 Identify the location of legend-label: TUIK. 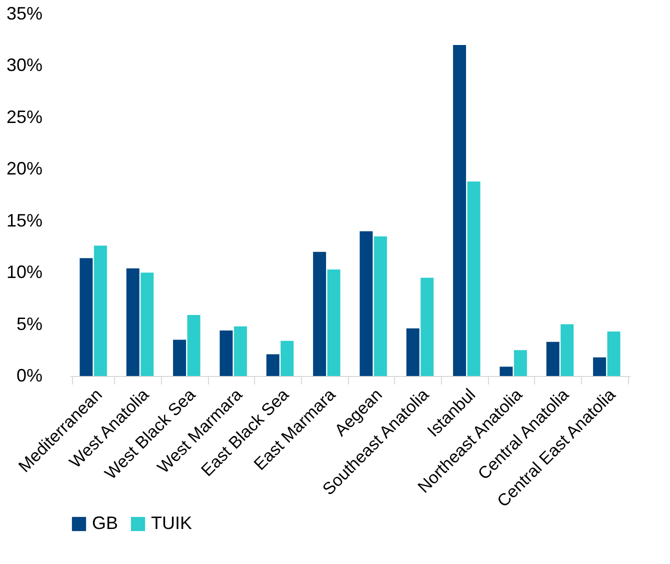
(171, 523).